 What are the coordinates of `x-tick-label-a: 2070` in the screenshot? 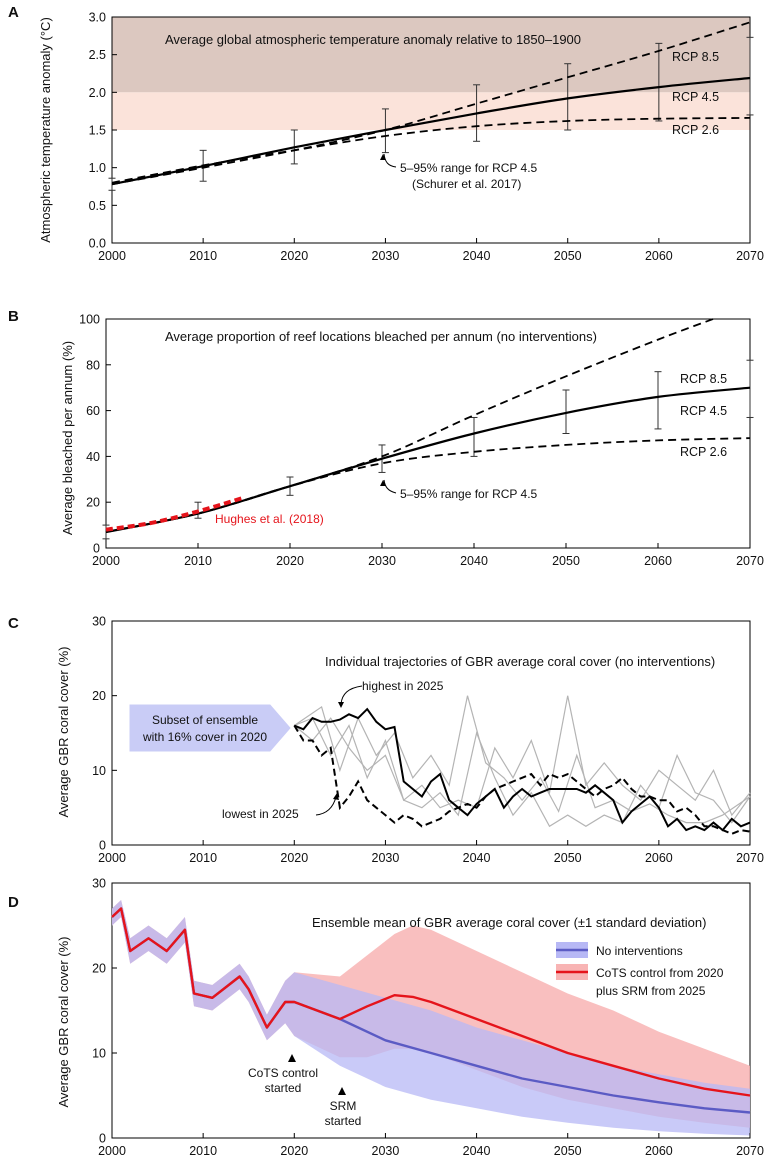 It's located at (750, 256).